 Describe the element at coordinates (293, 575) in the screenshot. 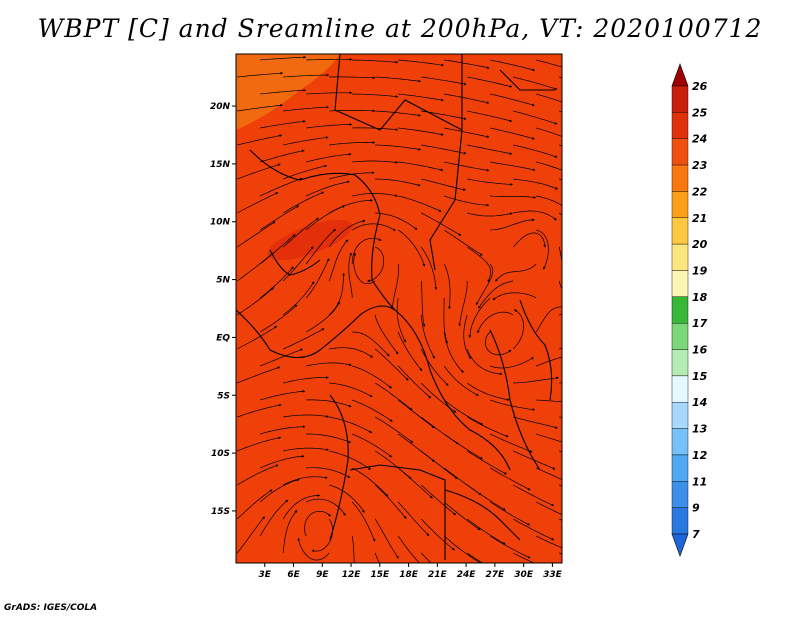

I see `lon-label: 6E` at that location.